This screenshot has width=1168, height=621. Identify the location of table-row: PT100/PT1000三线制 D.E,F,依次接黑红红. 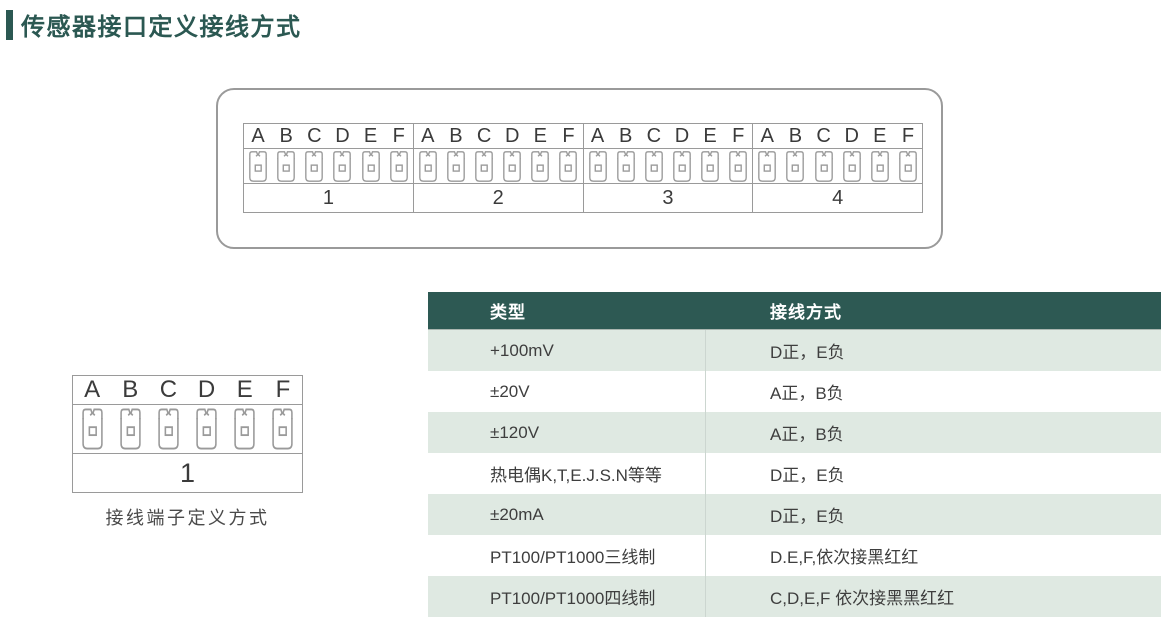
(794, 555).